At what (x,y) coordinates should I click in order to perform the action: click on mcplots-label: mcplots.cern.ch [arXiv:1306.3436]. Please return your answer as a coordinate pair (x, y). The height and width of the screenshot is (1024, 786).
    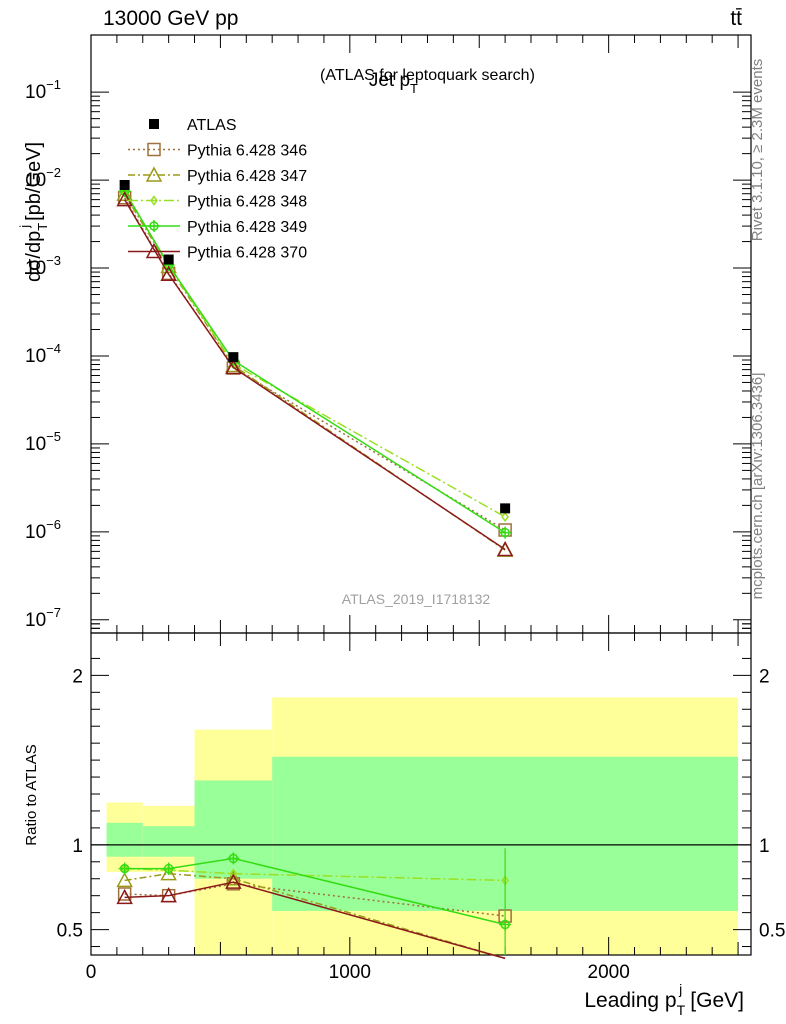
    Looking at the image, I should click on (757, 486).